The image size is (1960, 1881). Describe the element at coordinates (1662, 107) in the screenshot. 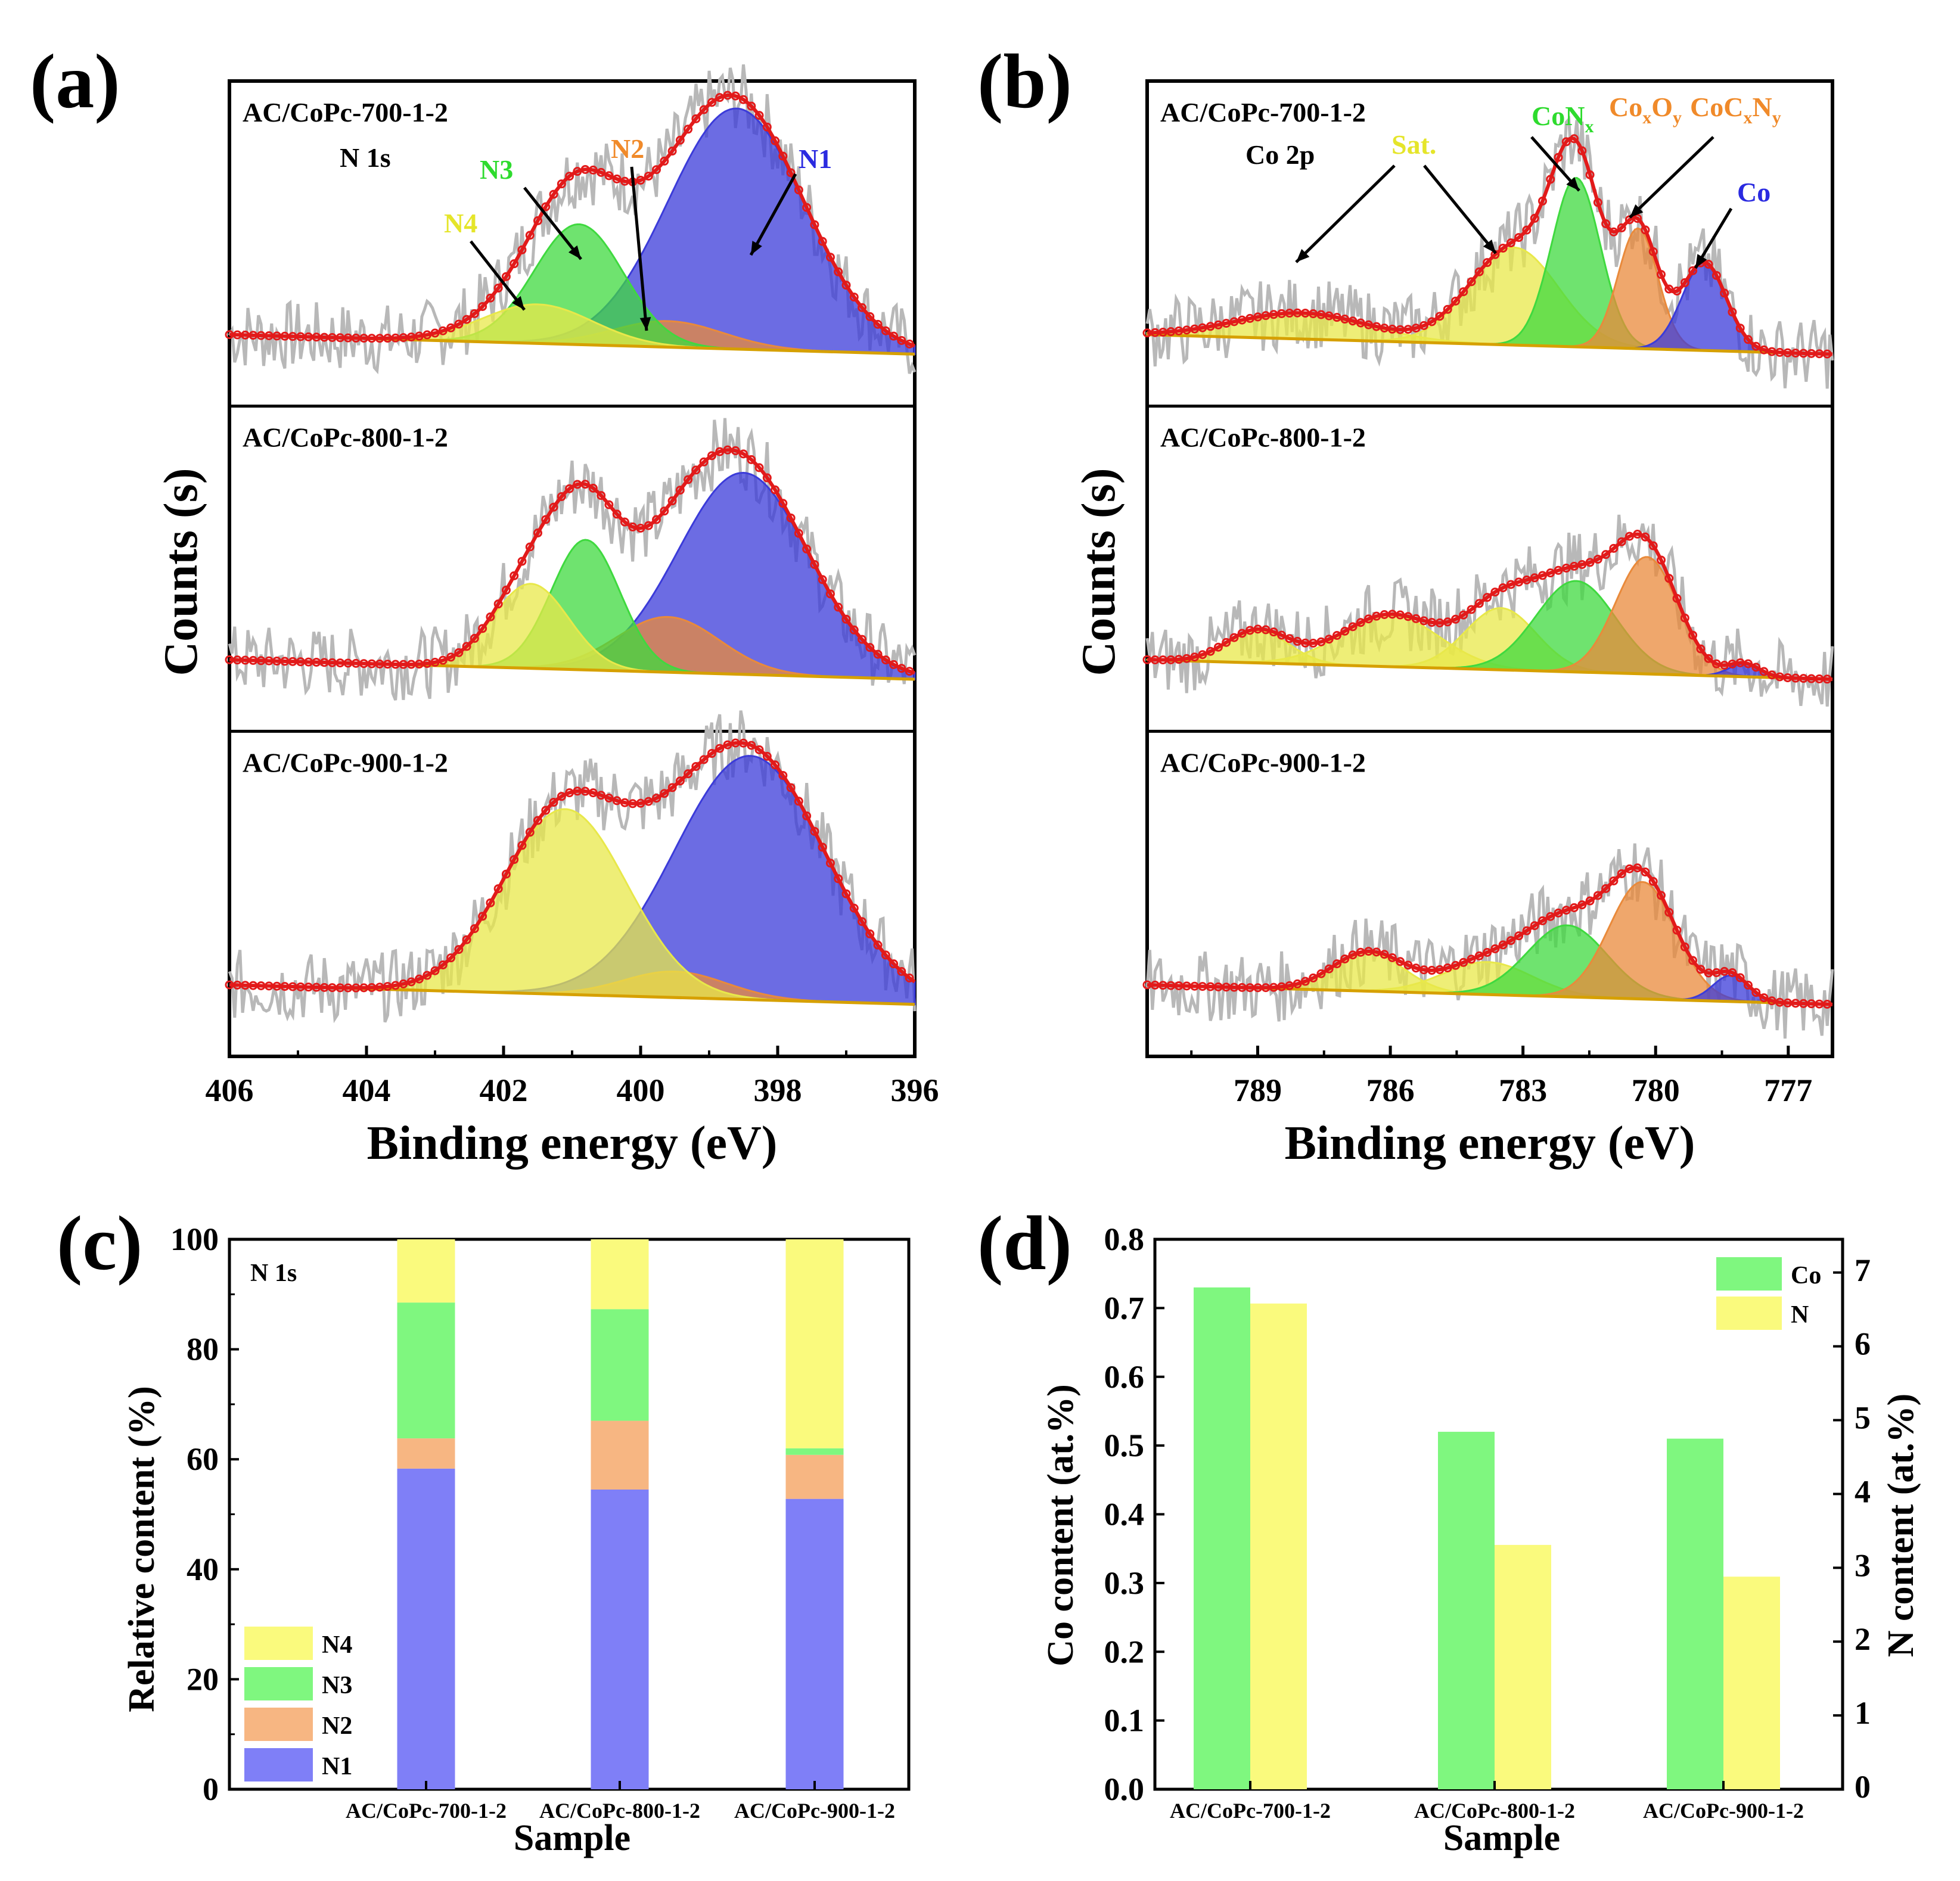

I see `label-part: O` at that location.